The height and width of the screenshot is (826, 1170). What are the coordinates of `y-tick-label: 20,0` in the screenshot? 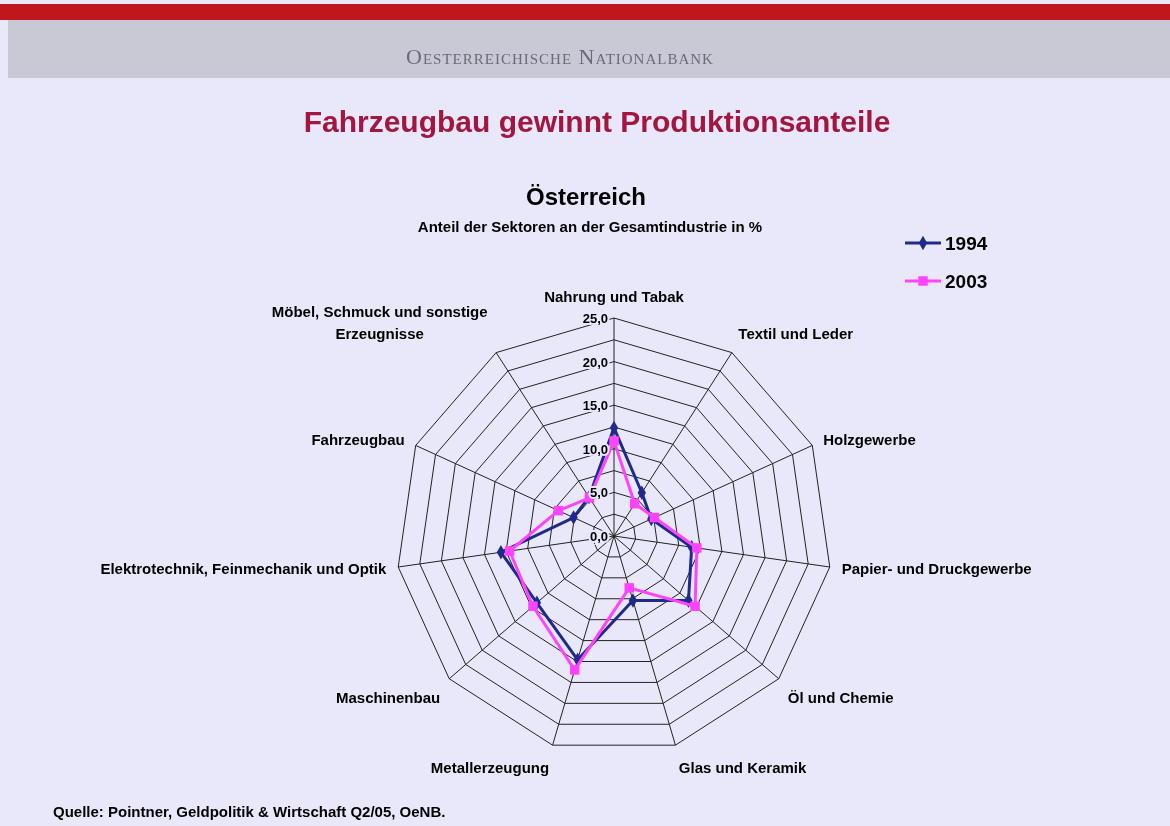 It's located at (595, 362).